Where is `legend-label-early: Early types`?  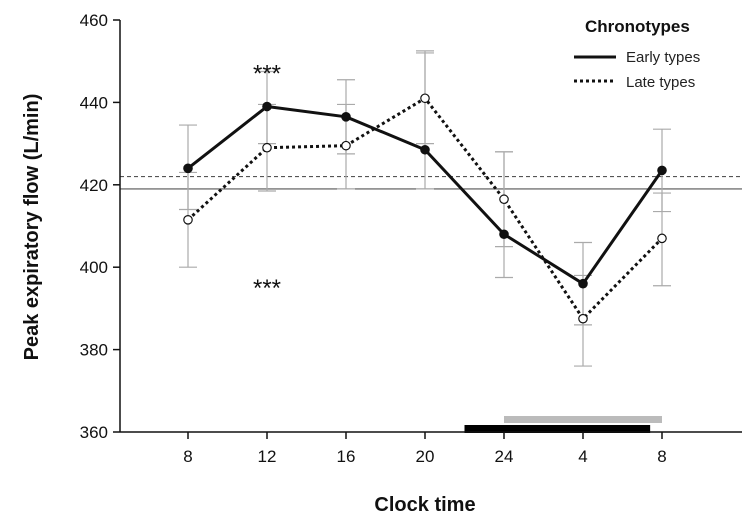 legend-label-early: Early types is located at coordinates (663, 57).